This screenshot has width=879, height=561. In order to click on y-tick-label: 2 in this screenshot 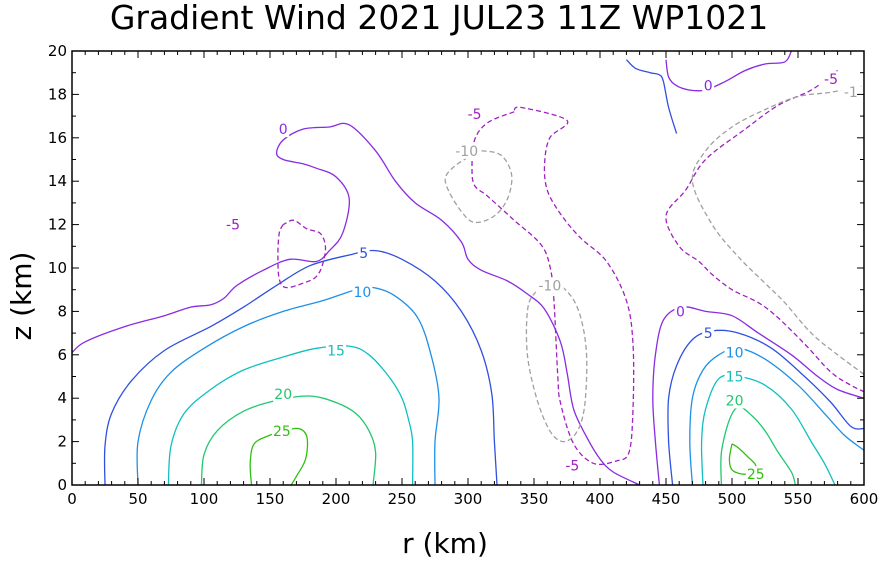, I will do `click(62, 442)`.